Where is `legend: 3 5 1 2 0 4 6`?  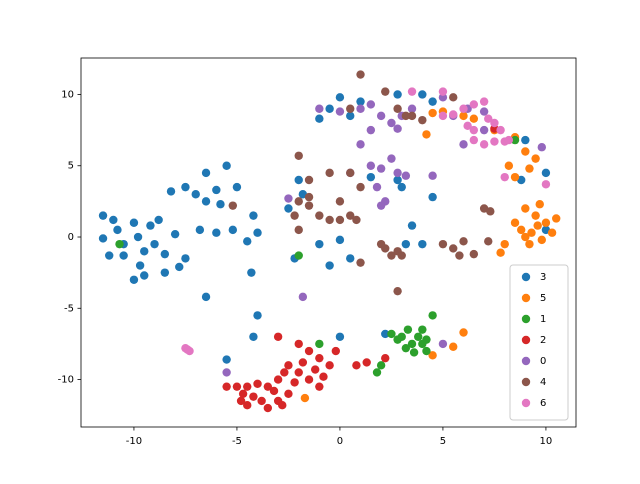 legend: 3 5 1 2 0 4 6 is located at coordinates (539, 342).